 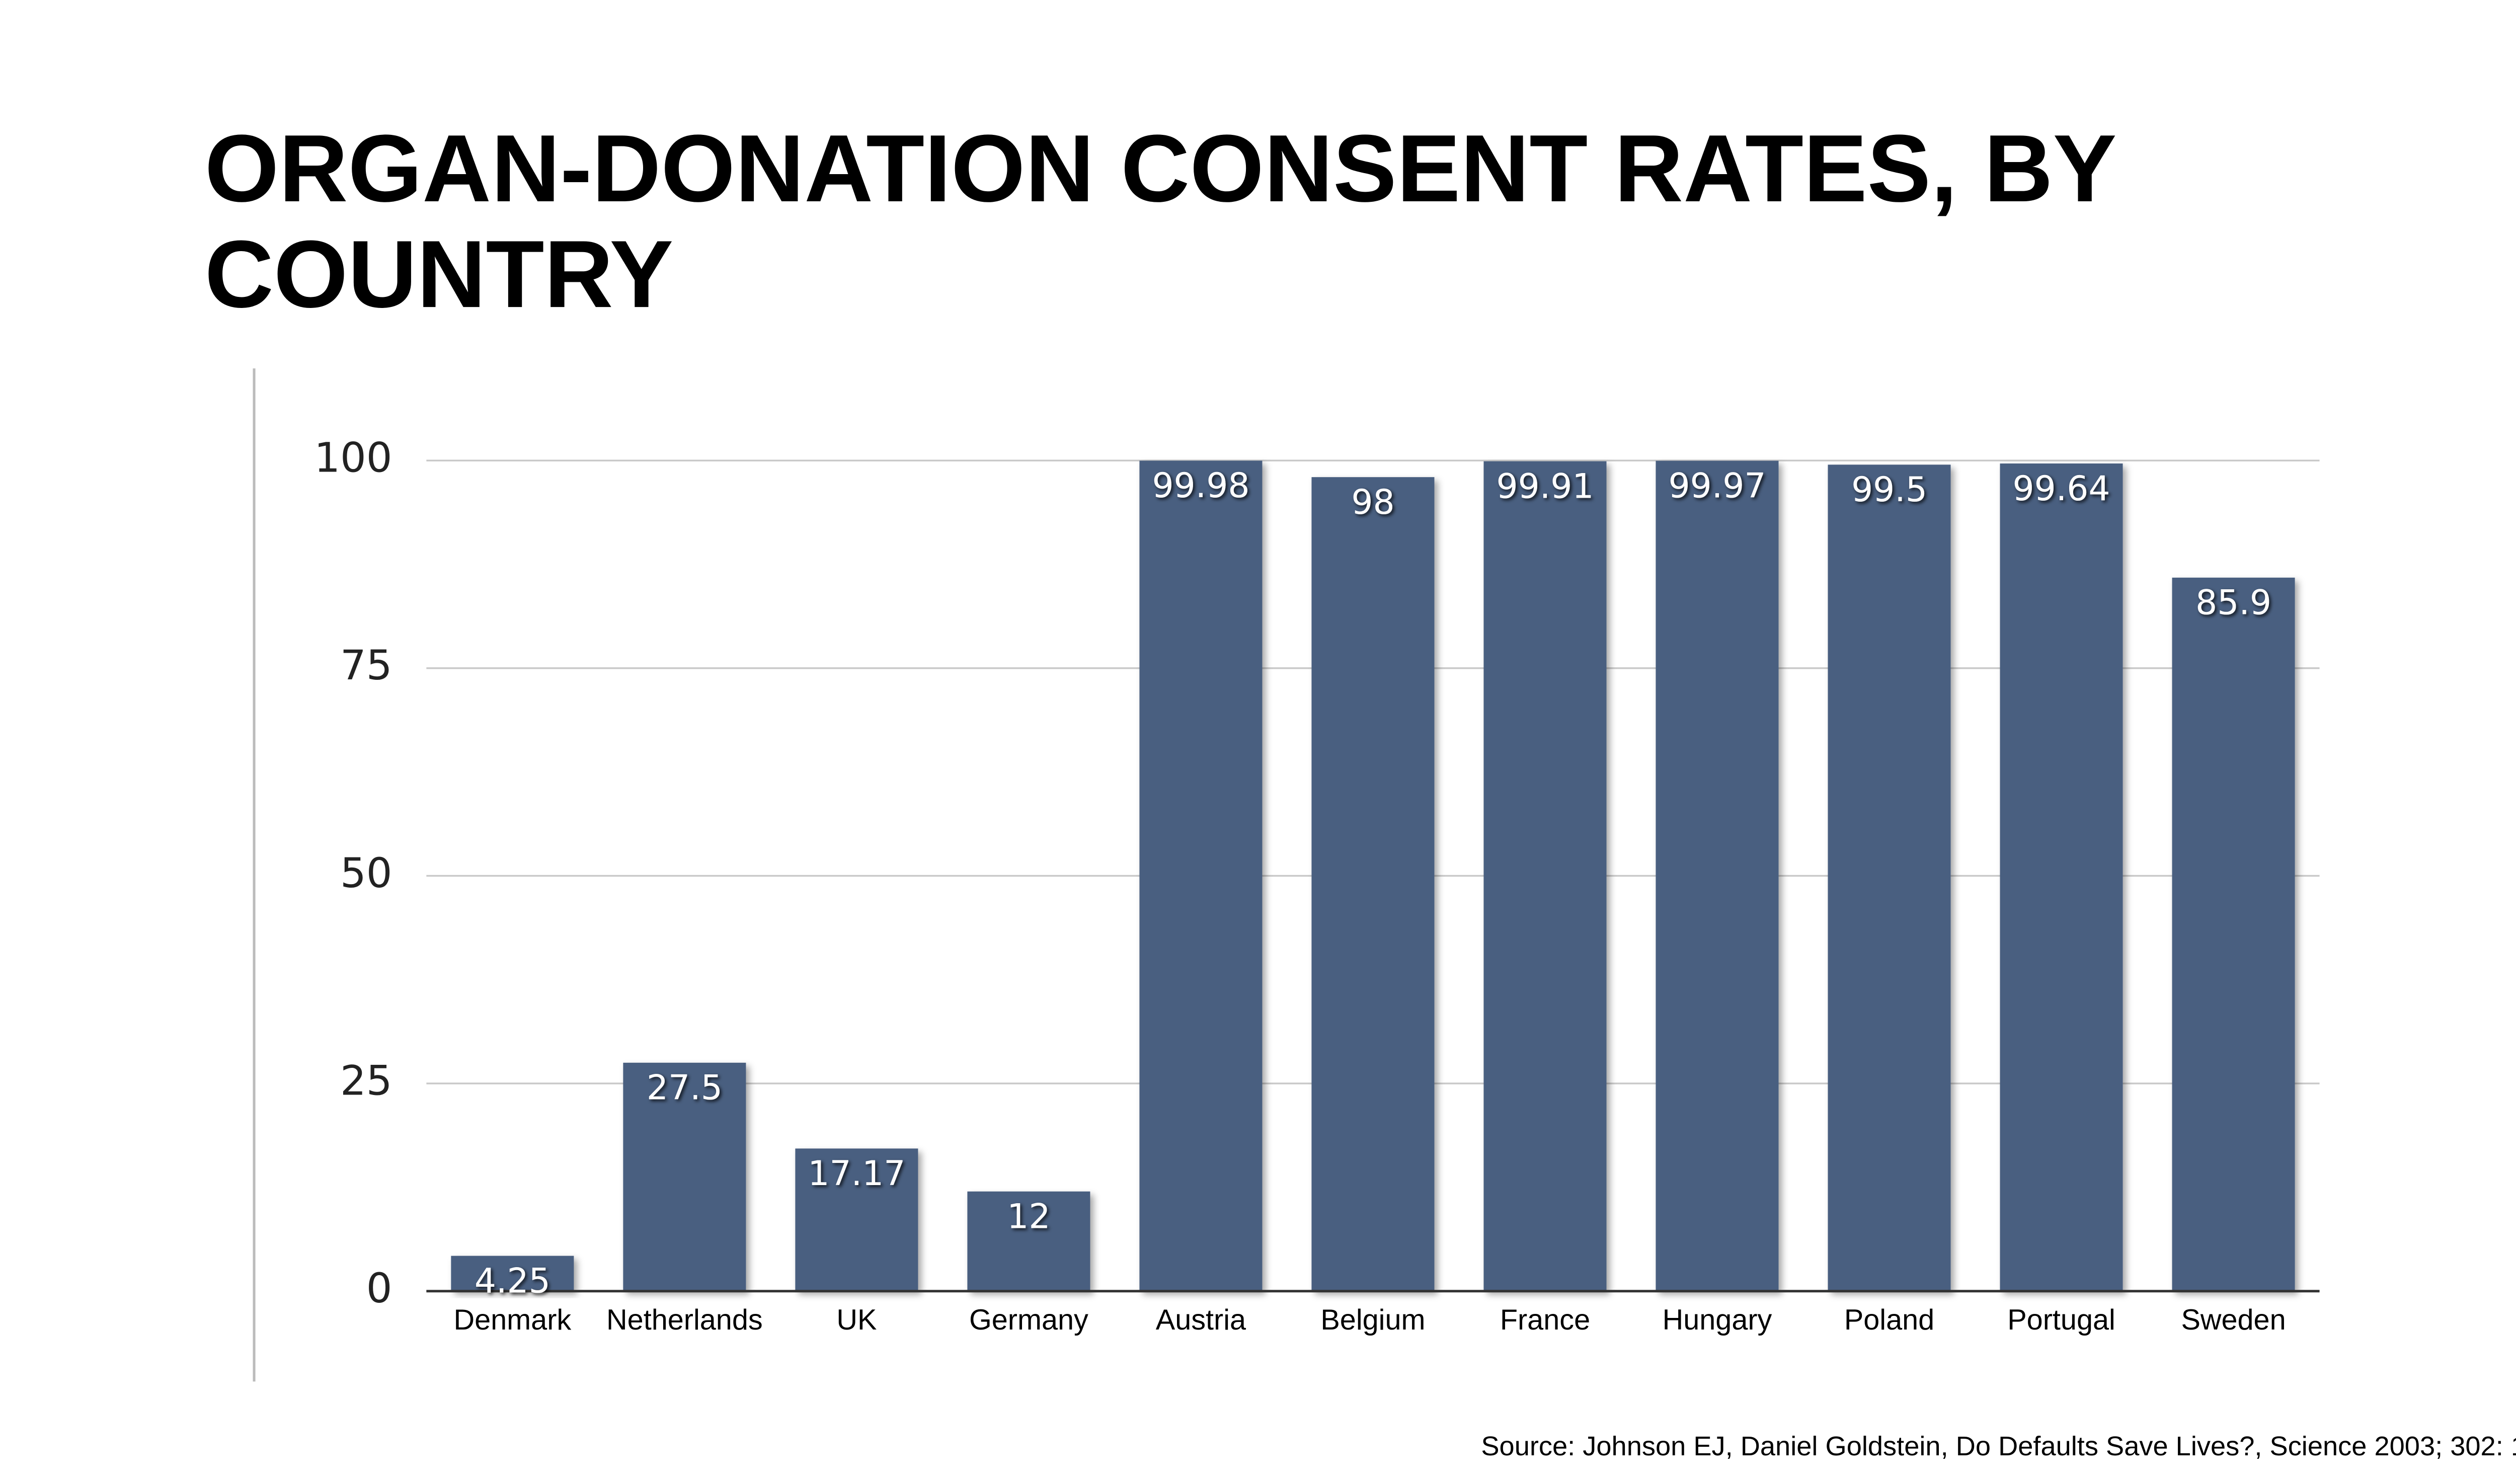 What do you see at coordinates (353, 458) in the screenshot?
I see `y-tick-label: 100` at bounding box center [353, 458].